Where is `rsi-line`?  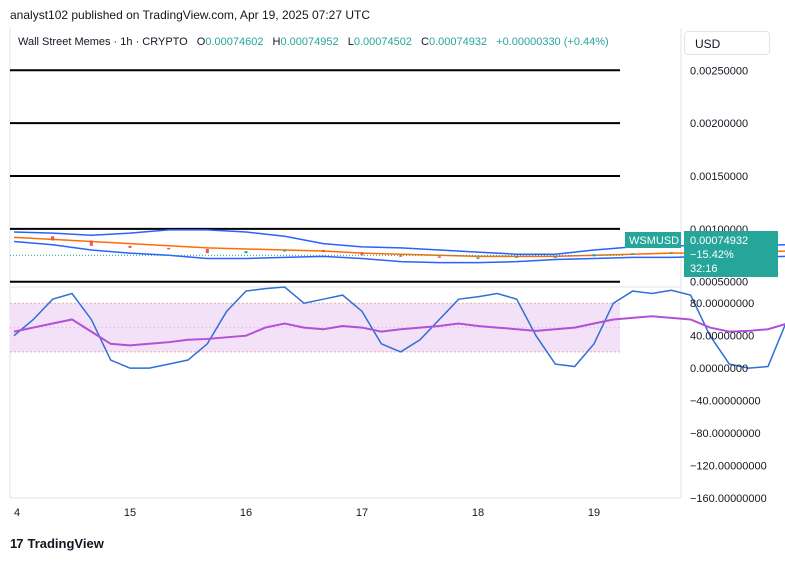
rsi-line is located at coordinates (399, 331).